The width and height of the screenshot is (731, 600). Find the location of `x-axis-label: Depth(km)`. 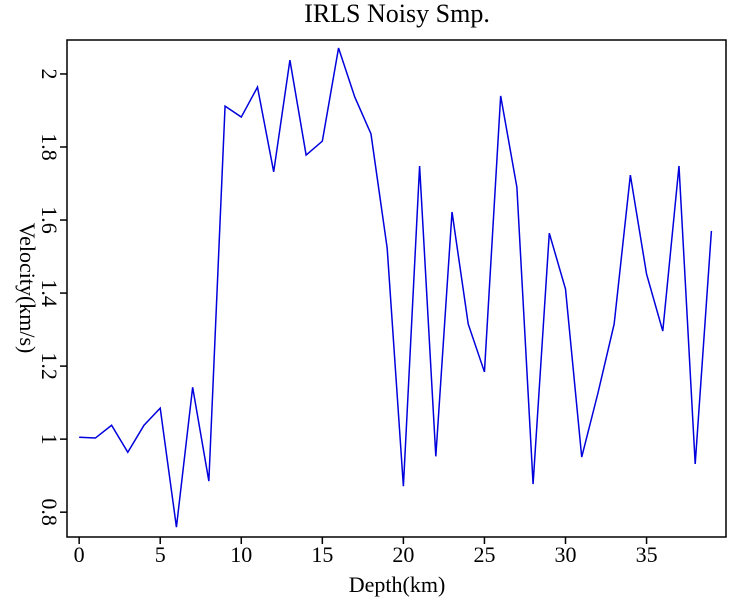

x-axis-label: Depth(km) is located at coordinates (397, 584).